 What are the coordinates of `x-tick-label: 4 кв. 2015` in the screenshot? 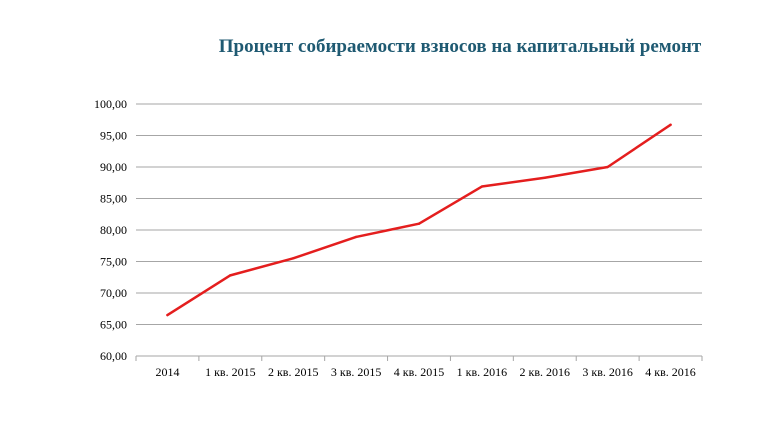 It's located at (419, 372).